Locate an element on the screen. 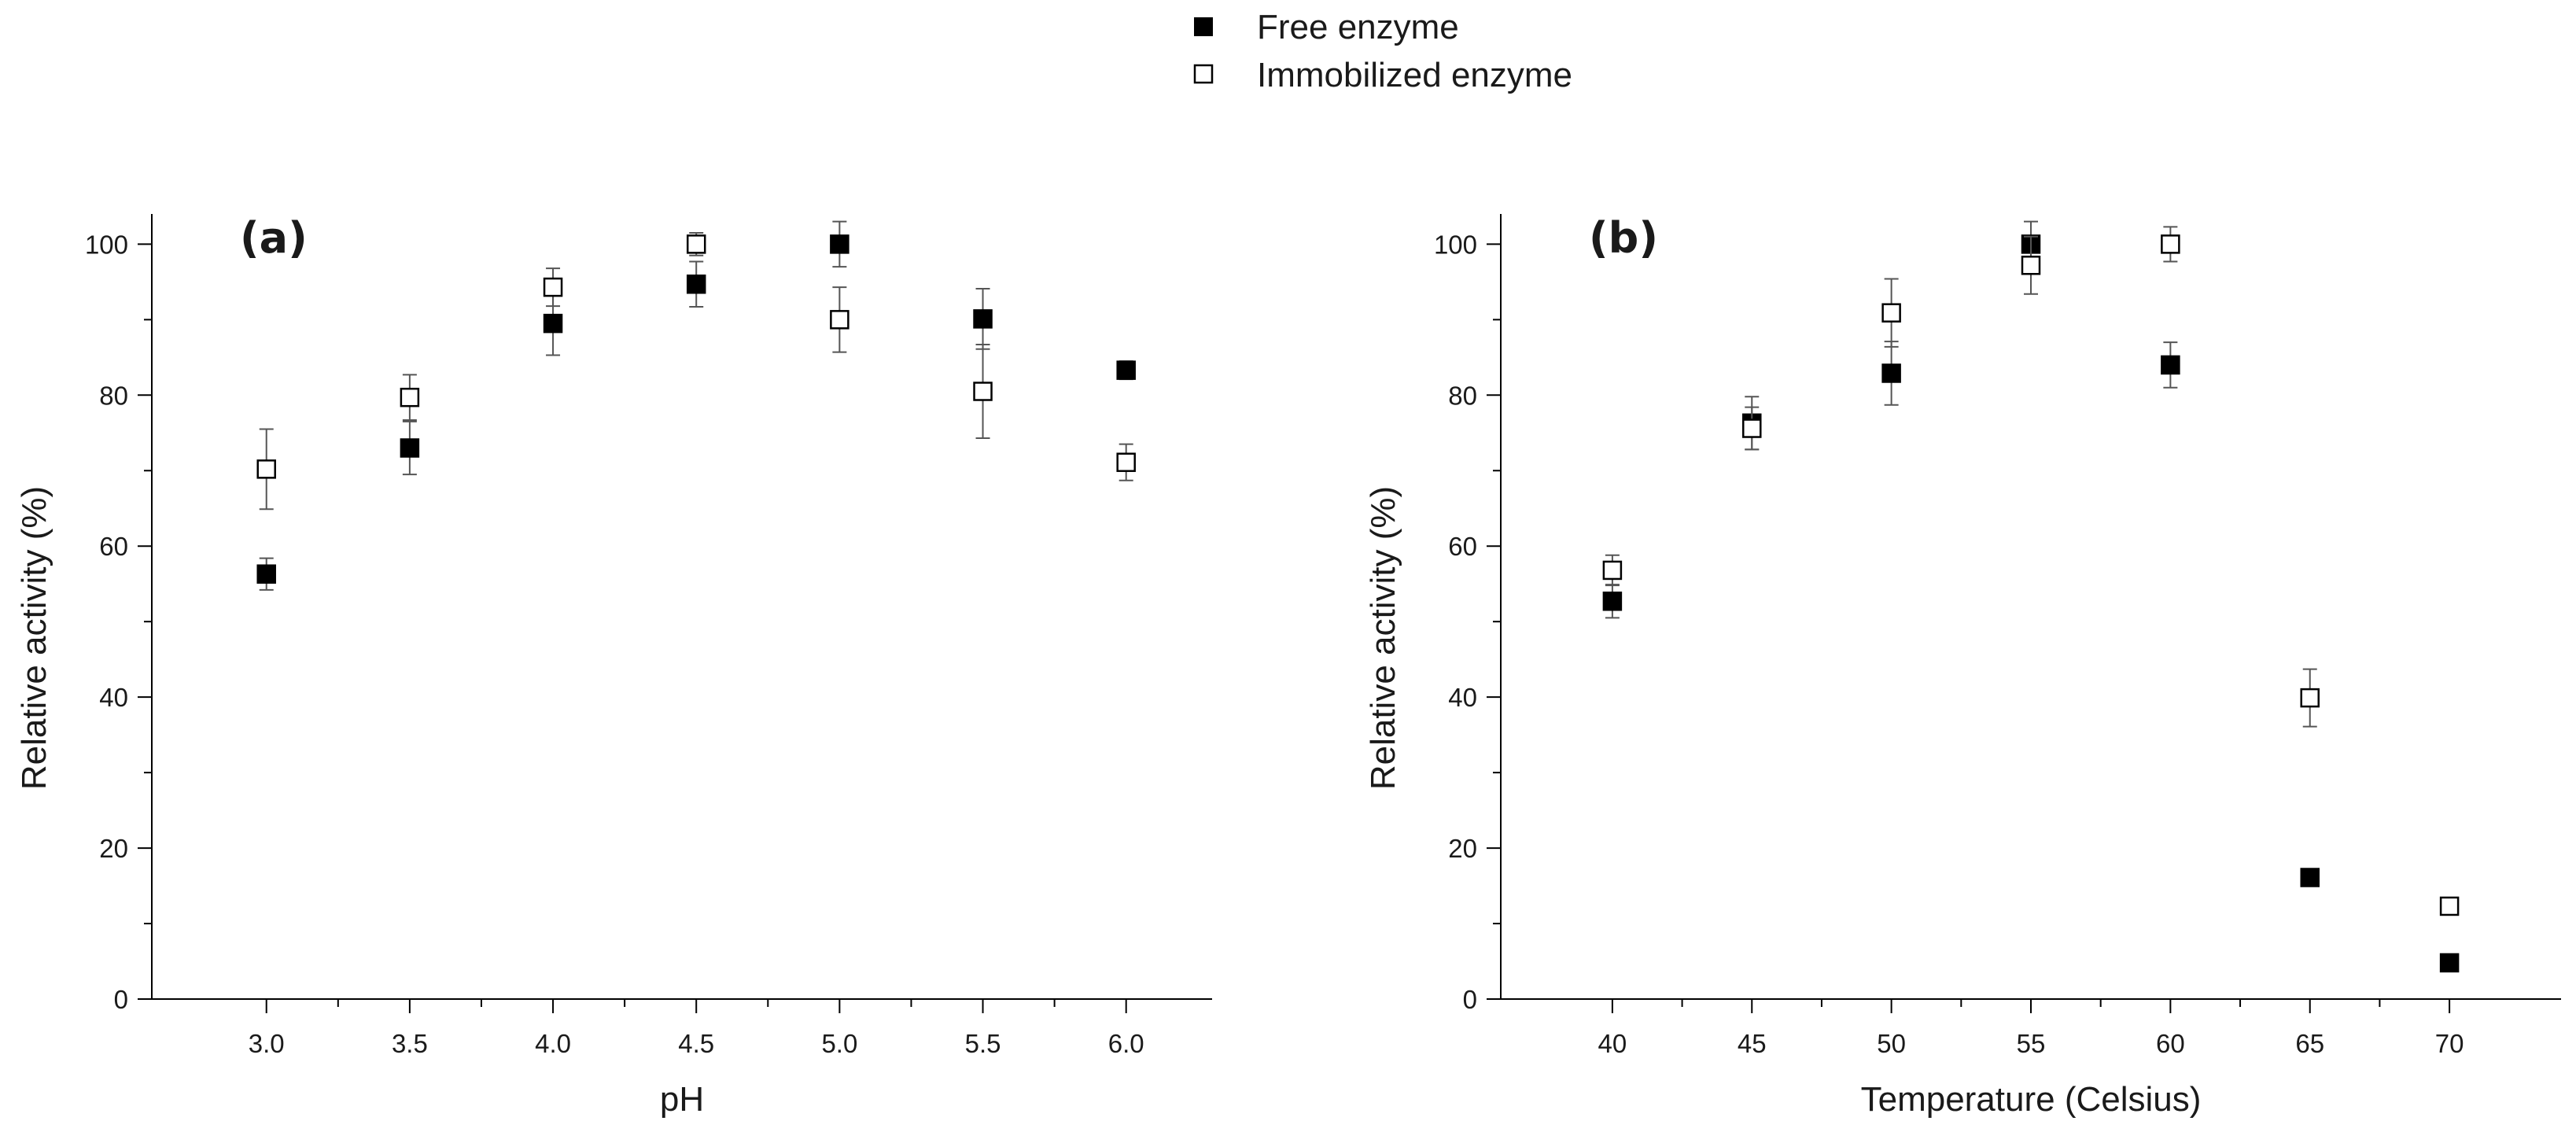  x-tick-label: 60 is located at coordinates (2170, 1043).